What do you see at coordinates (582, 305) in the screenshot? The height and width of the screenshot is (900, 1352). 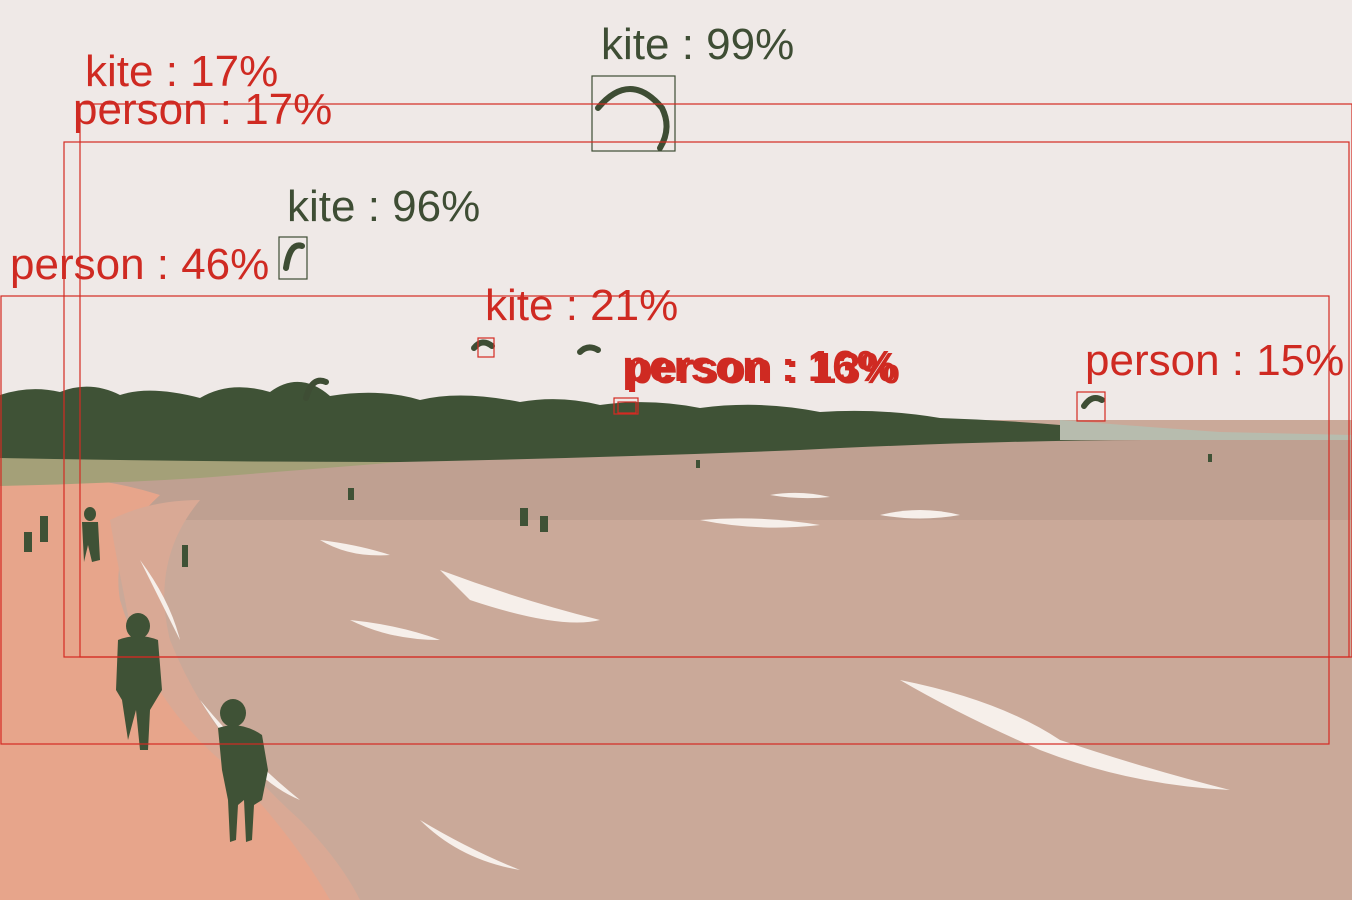 I see `label-kite-21: kite : 21%` at bounding box center [582, 305].